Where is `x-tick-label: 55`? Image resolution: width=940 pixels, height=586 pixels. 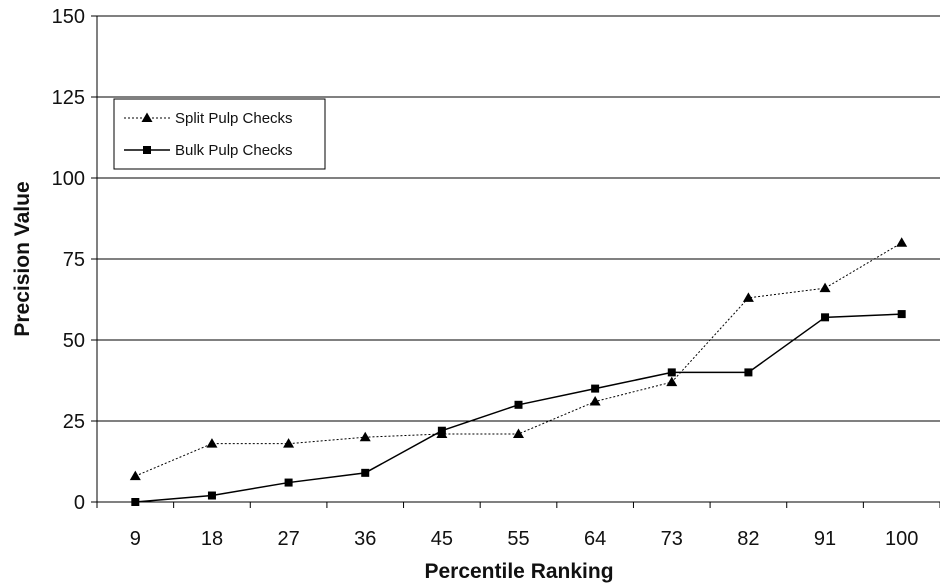 x-tick-label: 55 is located at coordinates (518, 539).